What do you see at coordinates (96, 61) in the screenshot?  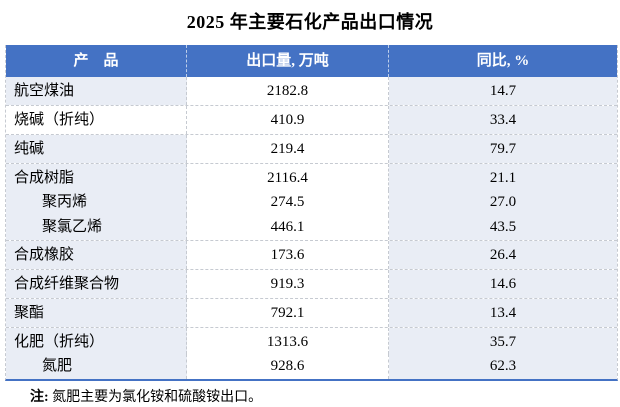 I see `column-header-product: 产 品` at bounding box center [96, 61].